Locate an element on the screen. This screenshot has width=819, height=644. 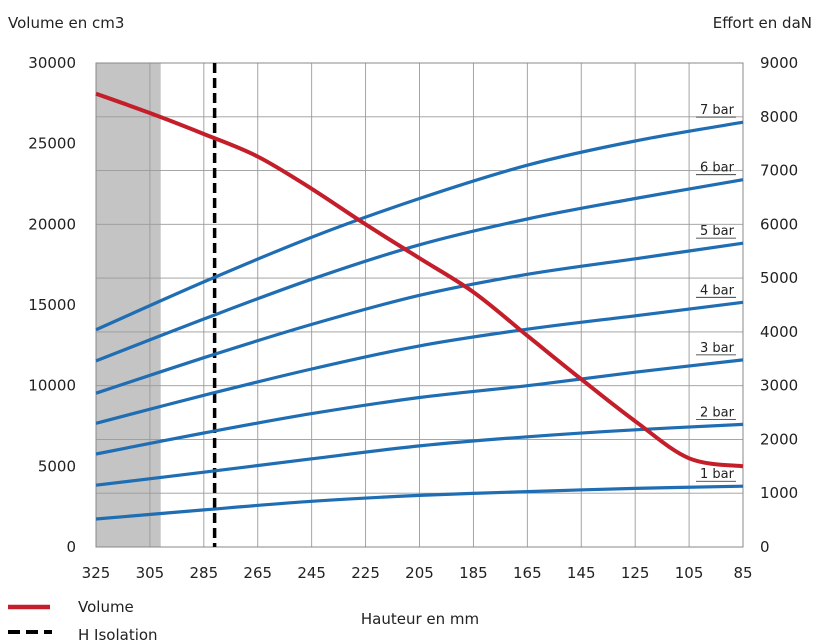
x-tick-label: 145 is located at coordinates (581, 573).